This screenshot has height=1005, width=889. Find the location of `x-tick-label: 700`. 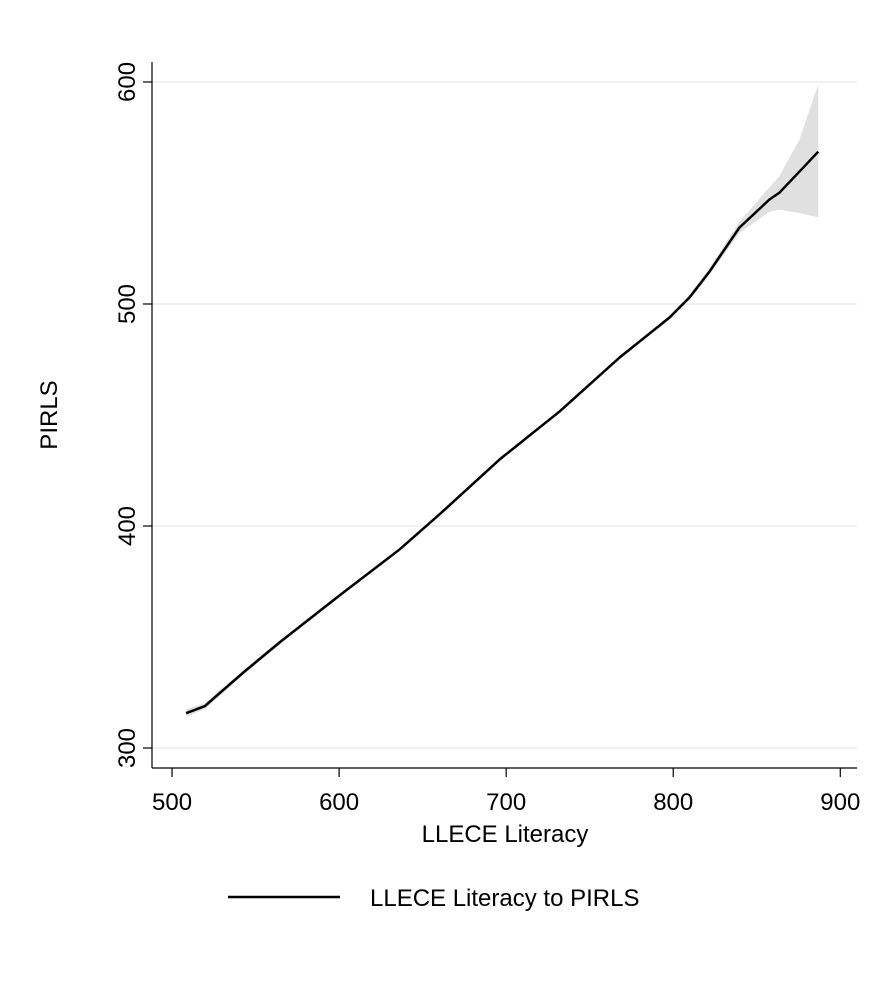

x-tick-label: 700 is located at coordinates (506, 802).